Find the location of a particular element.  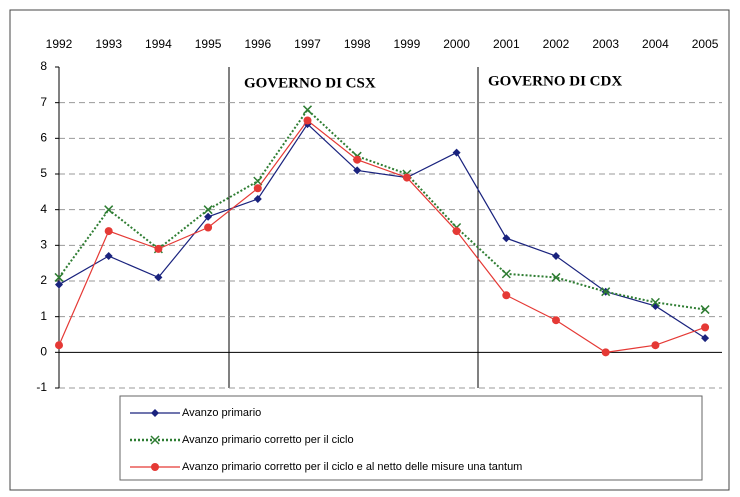

x-tick-label: 2002 is located at coordinates (556, 44).